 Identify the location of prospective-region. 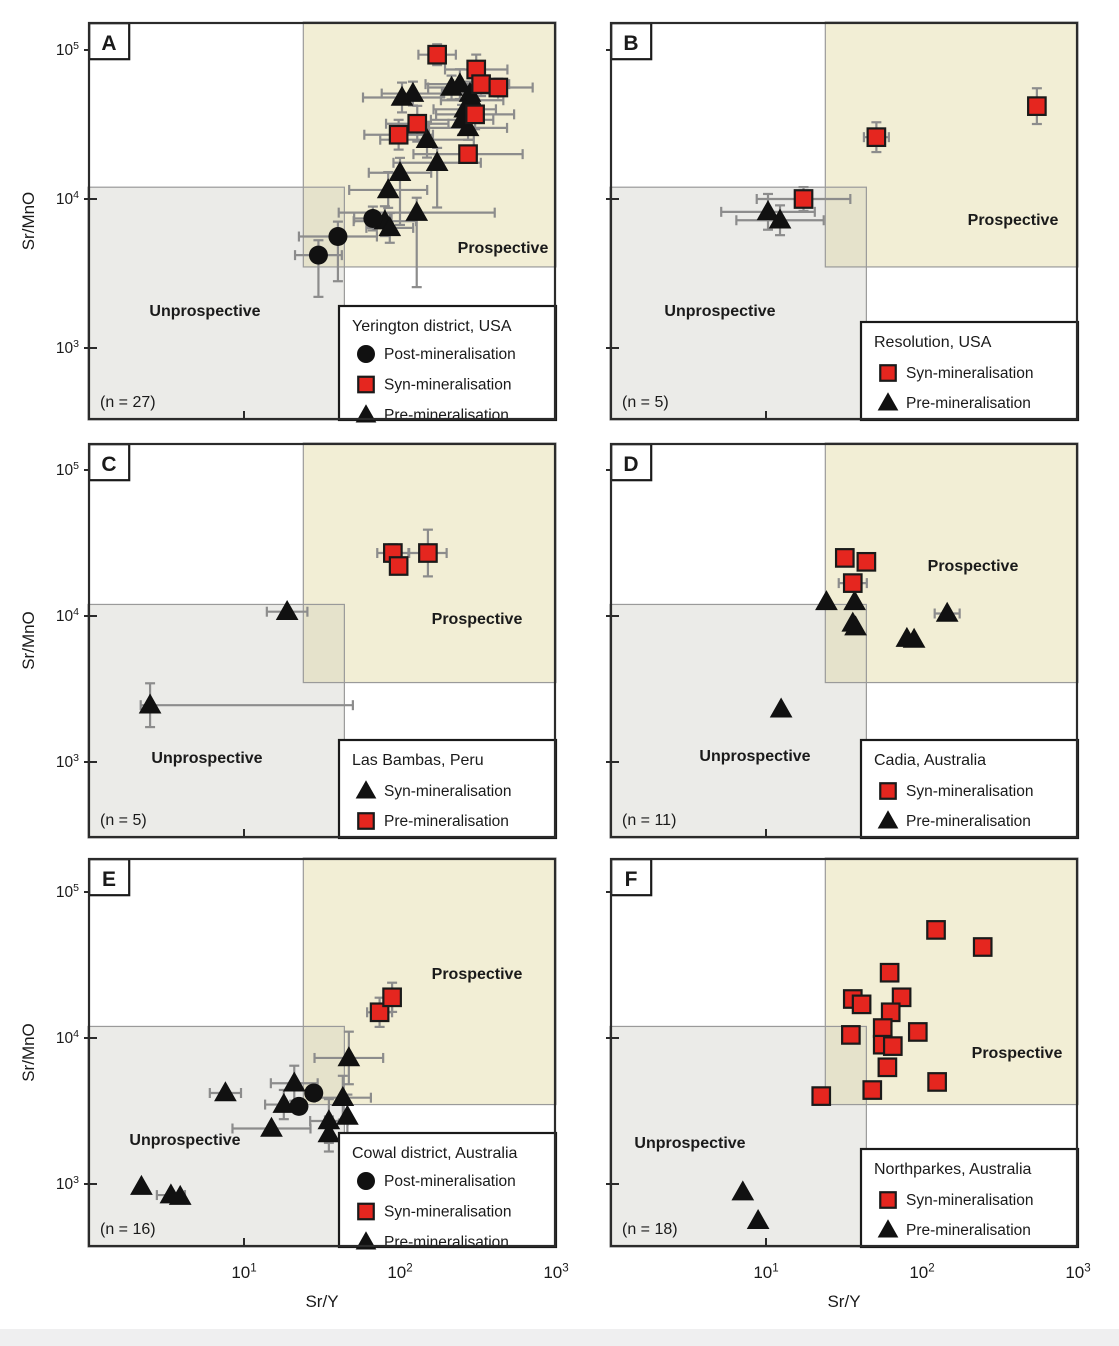
(951, 981).